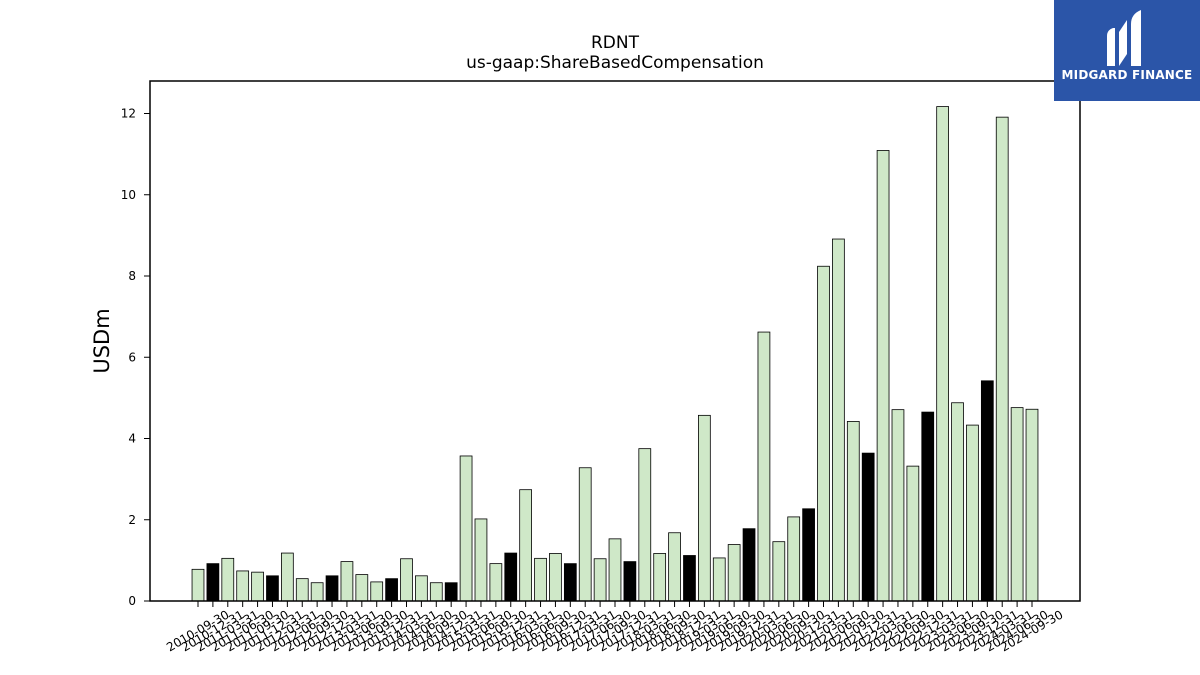 This screenshot has width=1200, height=675. Describe the element at coordinates (132, 357) in the screenshot. I see `y-tick-label: 6` at that location.